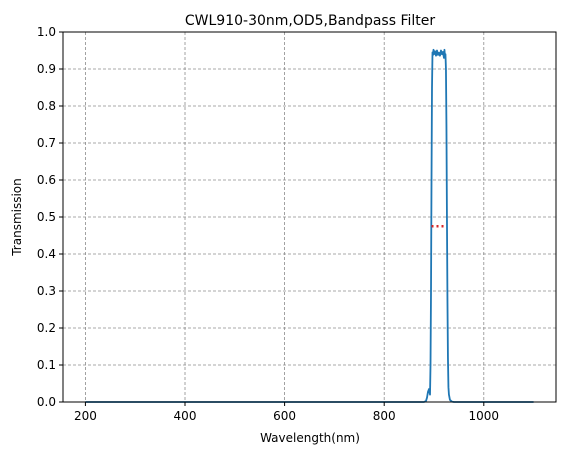  I want to click on y-tick-label: 0.3, so click(46, 291).